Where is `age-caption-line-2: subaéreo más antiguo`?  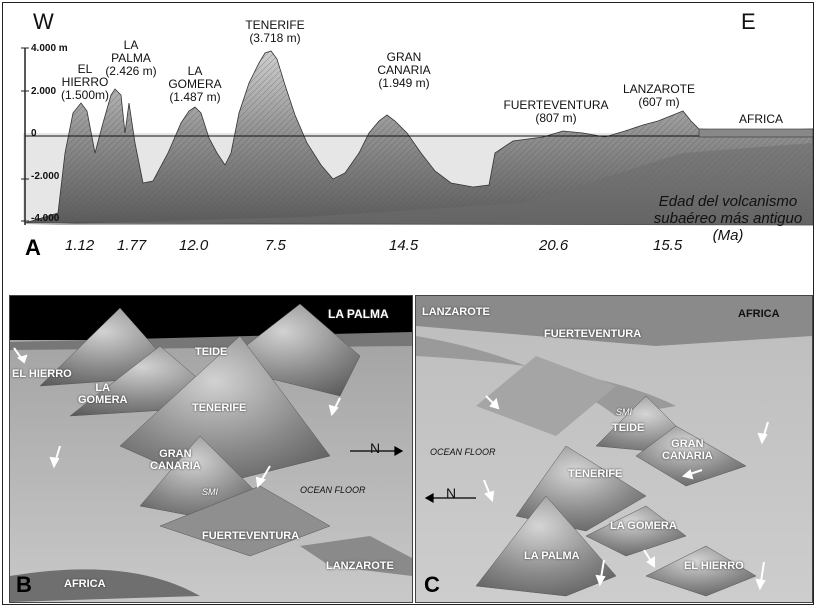
age-caption-line-2: subaéreo más antiguo is located at coordinates (728, 218).